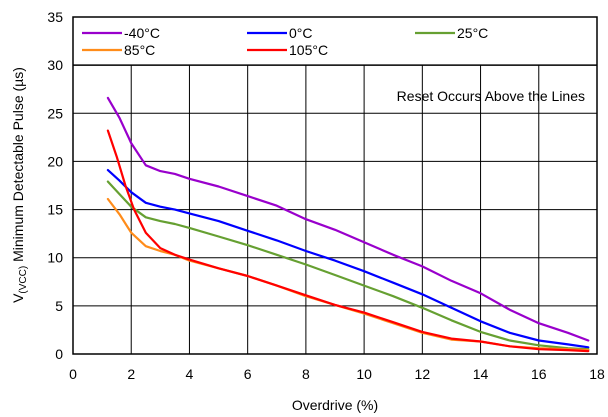  What do you see at coordinates (190, 374) in the screenshot?
I see `x-tick-label-2: 4` at bounding box center [190, 374].